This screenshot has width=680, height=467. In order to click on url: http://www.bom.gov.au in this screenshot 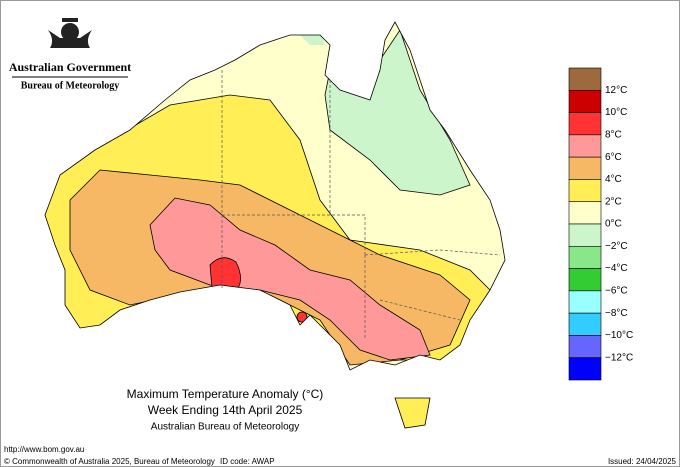, I will do `click(44, 449)`.